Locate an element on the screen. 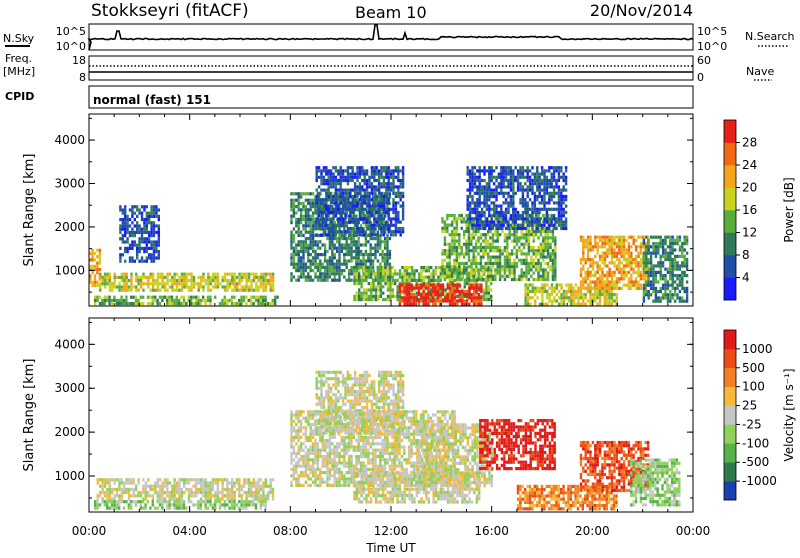  cpid-text: normal (fast) 151 is located at coordinates (152, 100).